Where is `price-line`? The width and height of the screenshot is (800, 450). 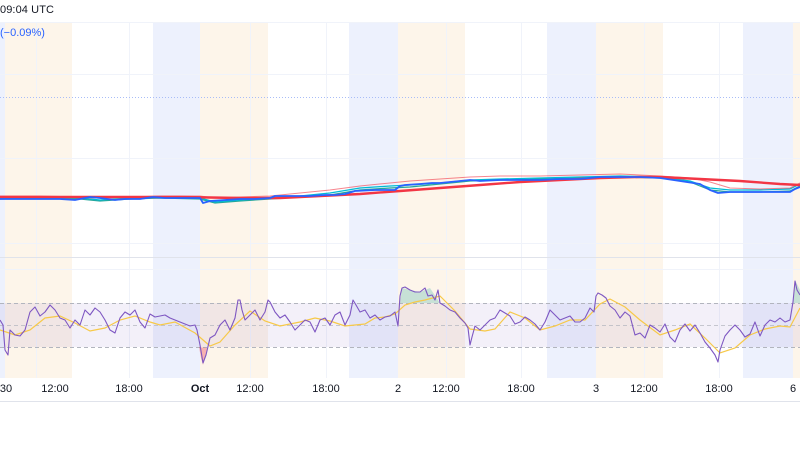 price-line is located at coordinates (400, 190).